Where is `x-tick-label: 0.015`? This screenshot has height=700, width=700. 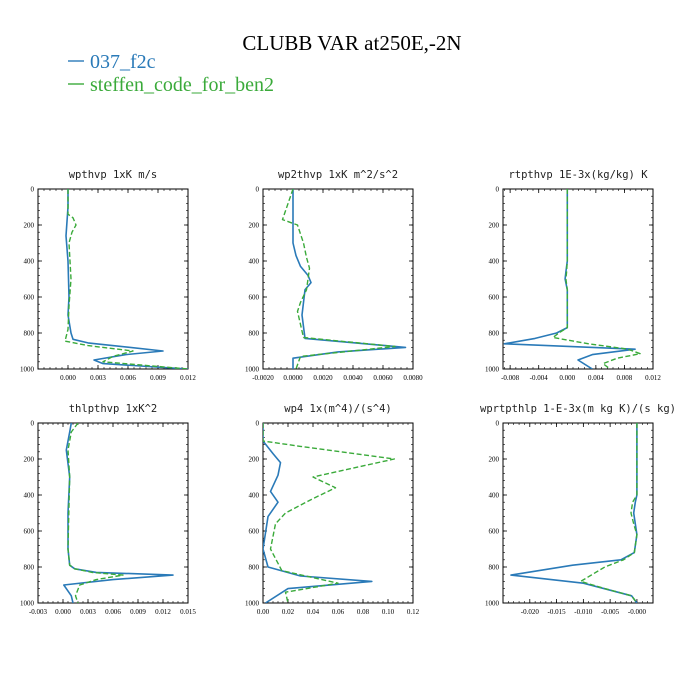
x-tick-label: 0.015 is located at coordinates (188, 612).